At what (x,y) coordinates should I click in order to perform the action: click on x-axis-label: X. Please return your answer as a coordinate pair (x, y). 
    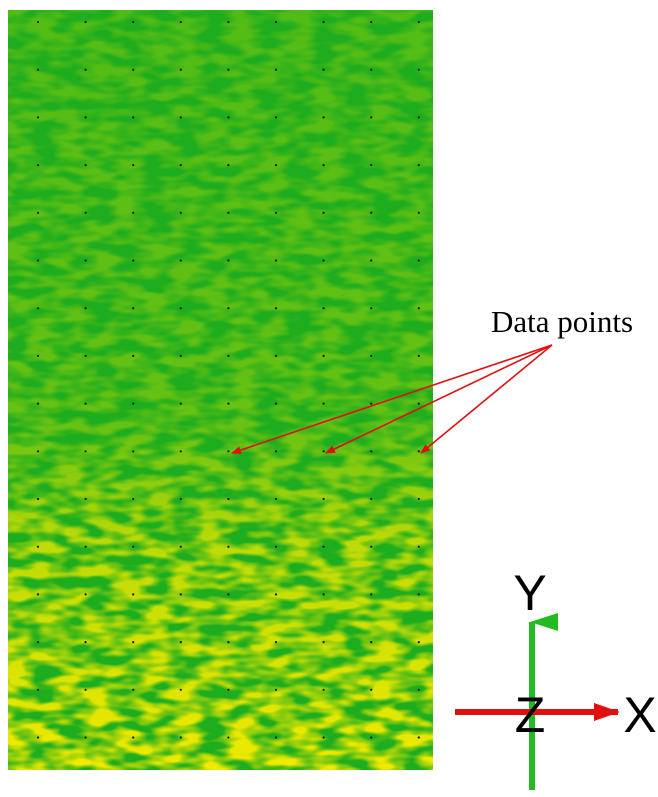
    Looking at the image, I should click on (639, 715).